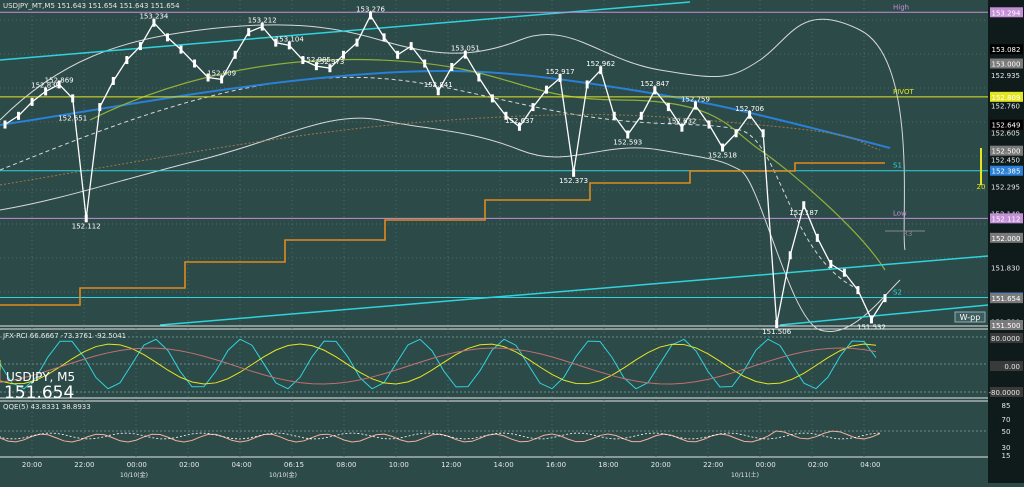  I want to click on price-tag: 151.654, so click(1006, 299).